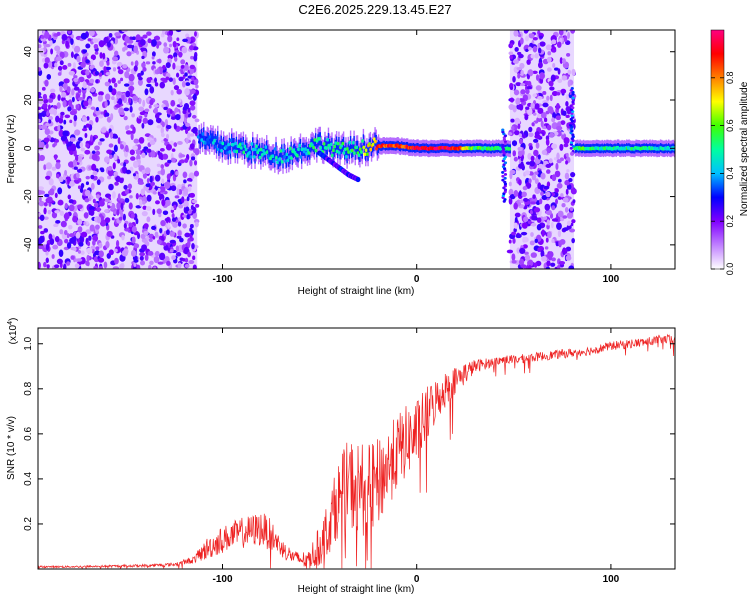 The width and height of the screenshot is (750, 600). What do you see at coordinates (11, 149) in the screenshot?
I see `spectrogram-y-axis-label: Frequency (Hz)` at bounding box center [11, 149].